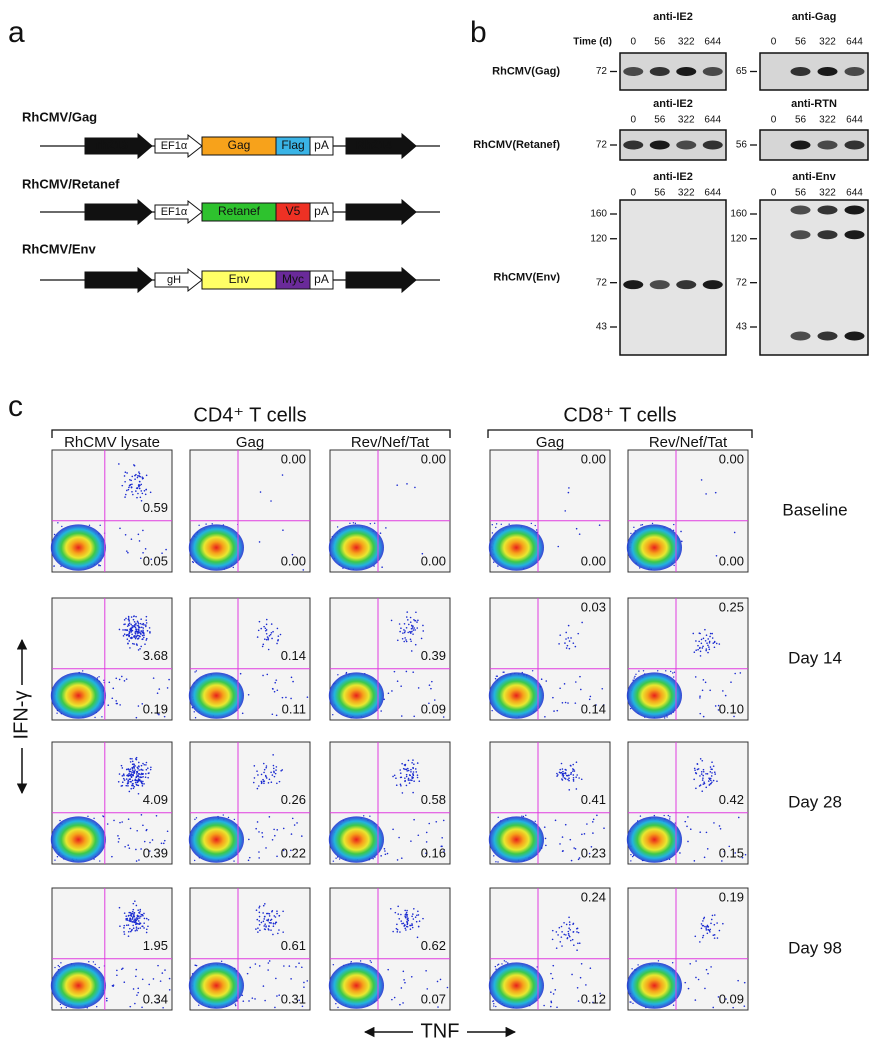  What do you see at coordinates (633, 193) in the screenshot?
I see `time-point: 0` at bounding box center [633, 193].